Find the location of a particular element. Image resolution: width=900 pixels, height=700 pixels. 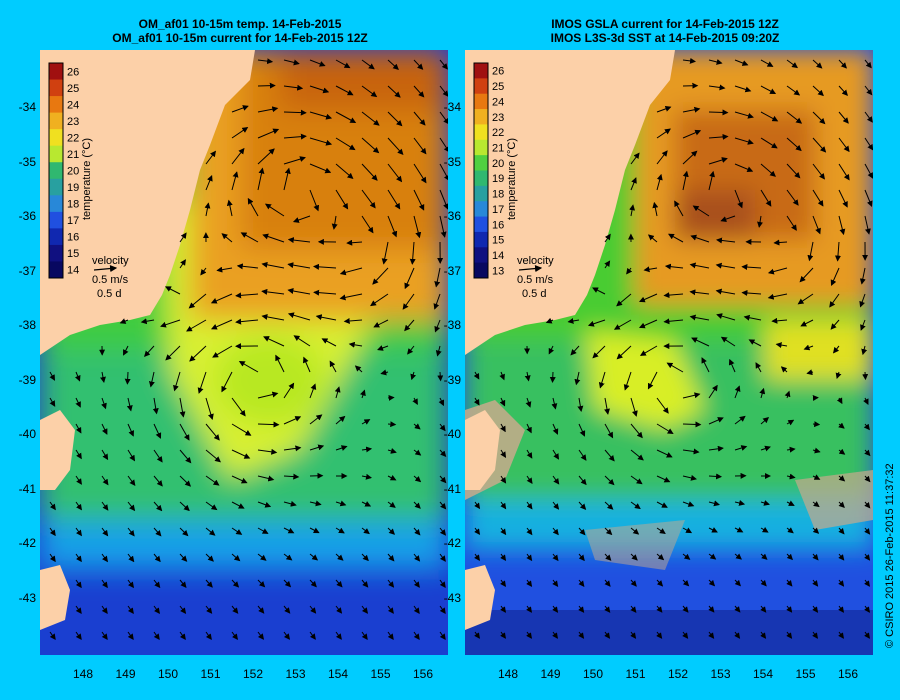

longitude-tick-label: 150 is located at coordinates (168, 674).